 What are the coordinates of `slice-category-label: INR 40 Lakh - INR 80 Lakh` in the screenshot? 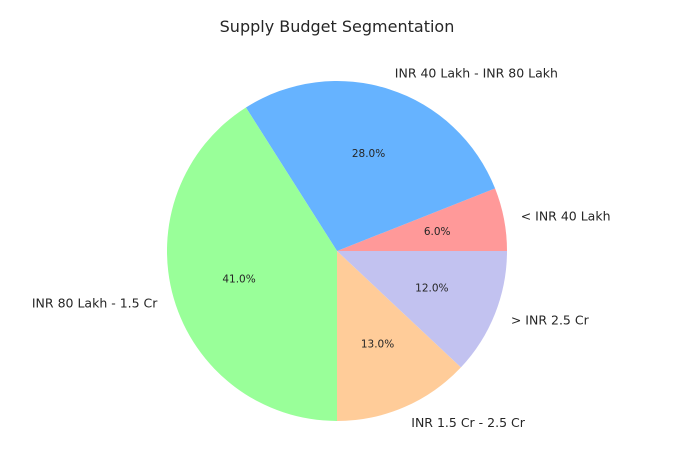 It's located at (476, 73).